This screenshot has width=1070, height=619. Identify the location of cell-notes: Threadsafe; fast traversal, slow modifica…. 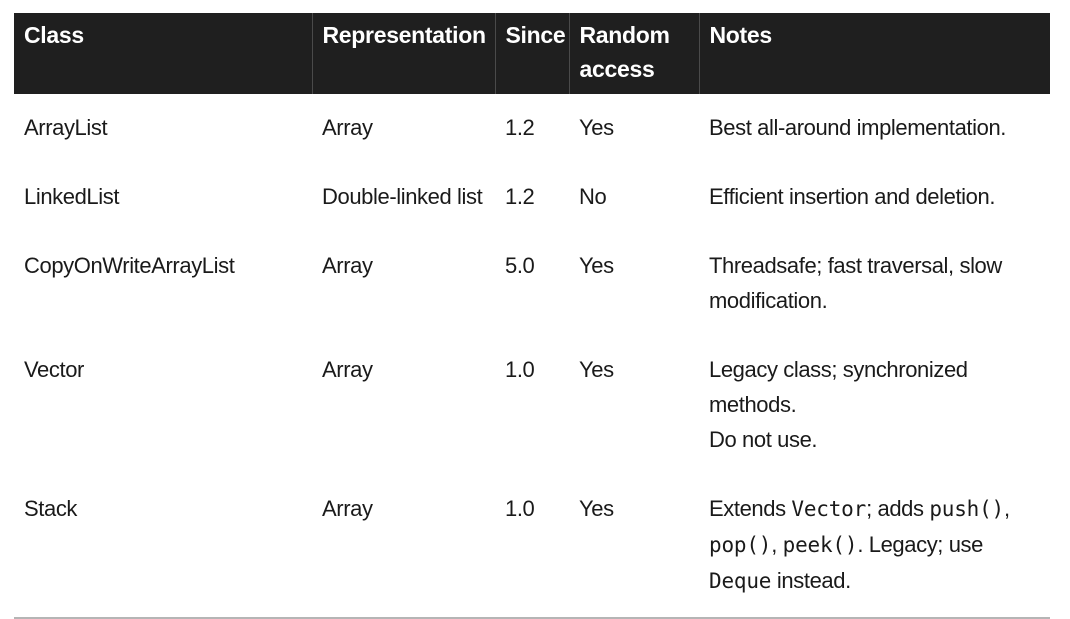
(874, 284).